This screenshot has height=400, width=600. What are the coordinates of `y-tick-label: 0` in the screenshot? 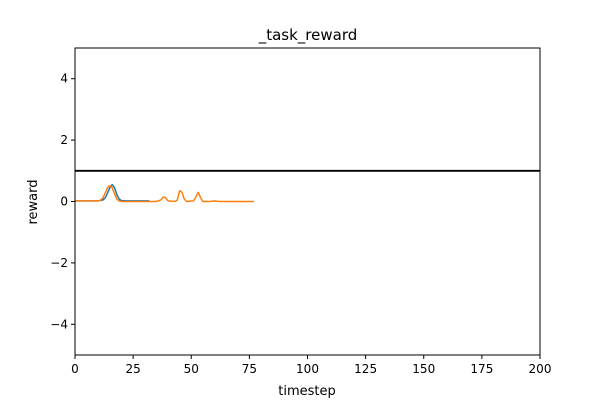 It's located at (64, 202).